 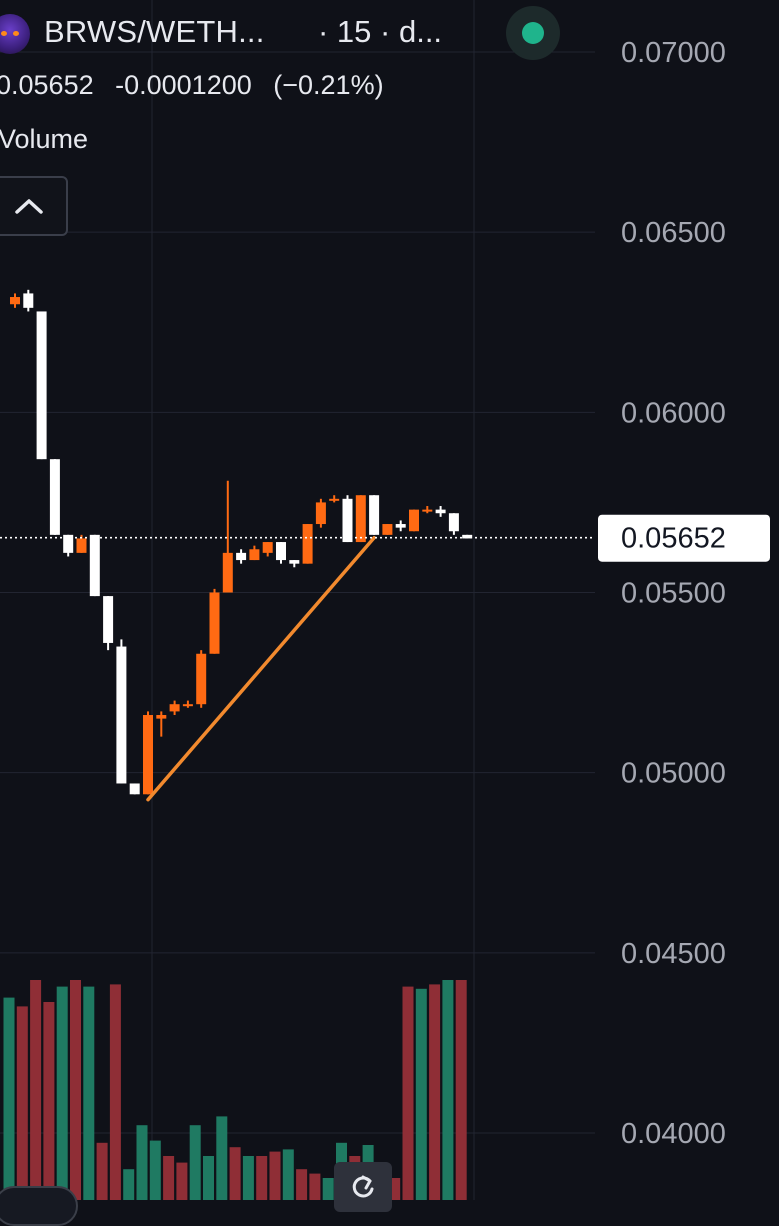 I want to click on price-axis-tick-label: 0.05500, so click(x=673, y=594).